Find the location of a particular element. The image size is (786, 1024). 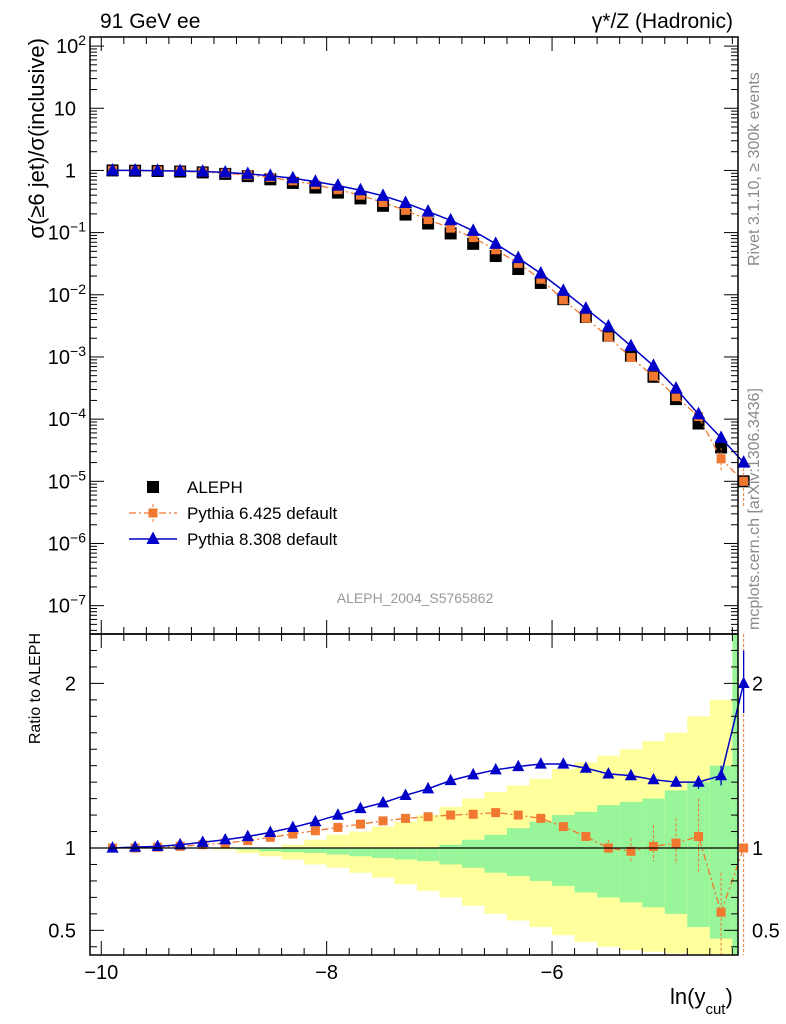

legend-label: ALEPH is located at coordinates (215, 487).